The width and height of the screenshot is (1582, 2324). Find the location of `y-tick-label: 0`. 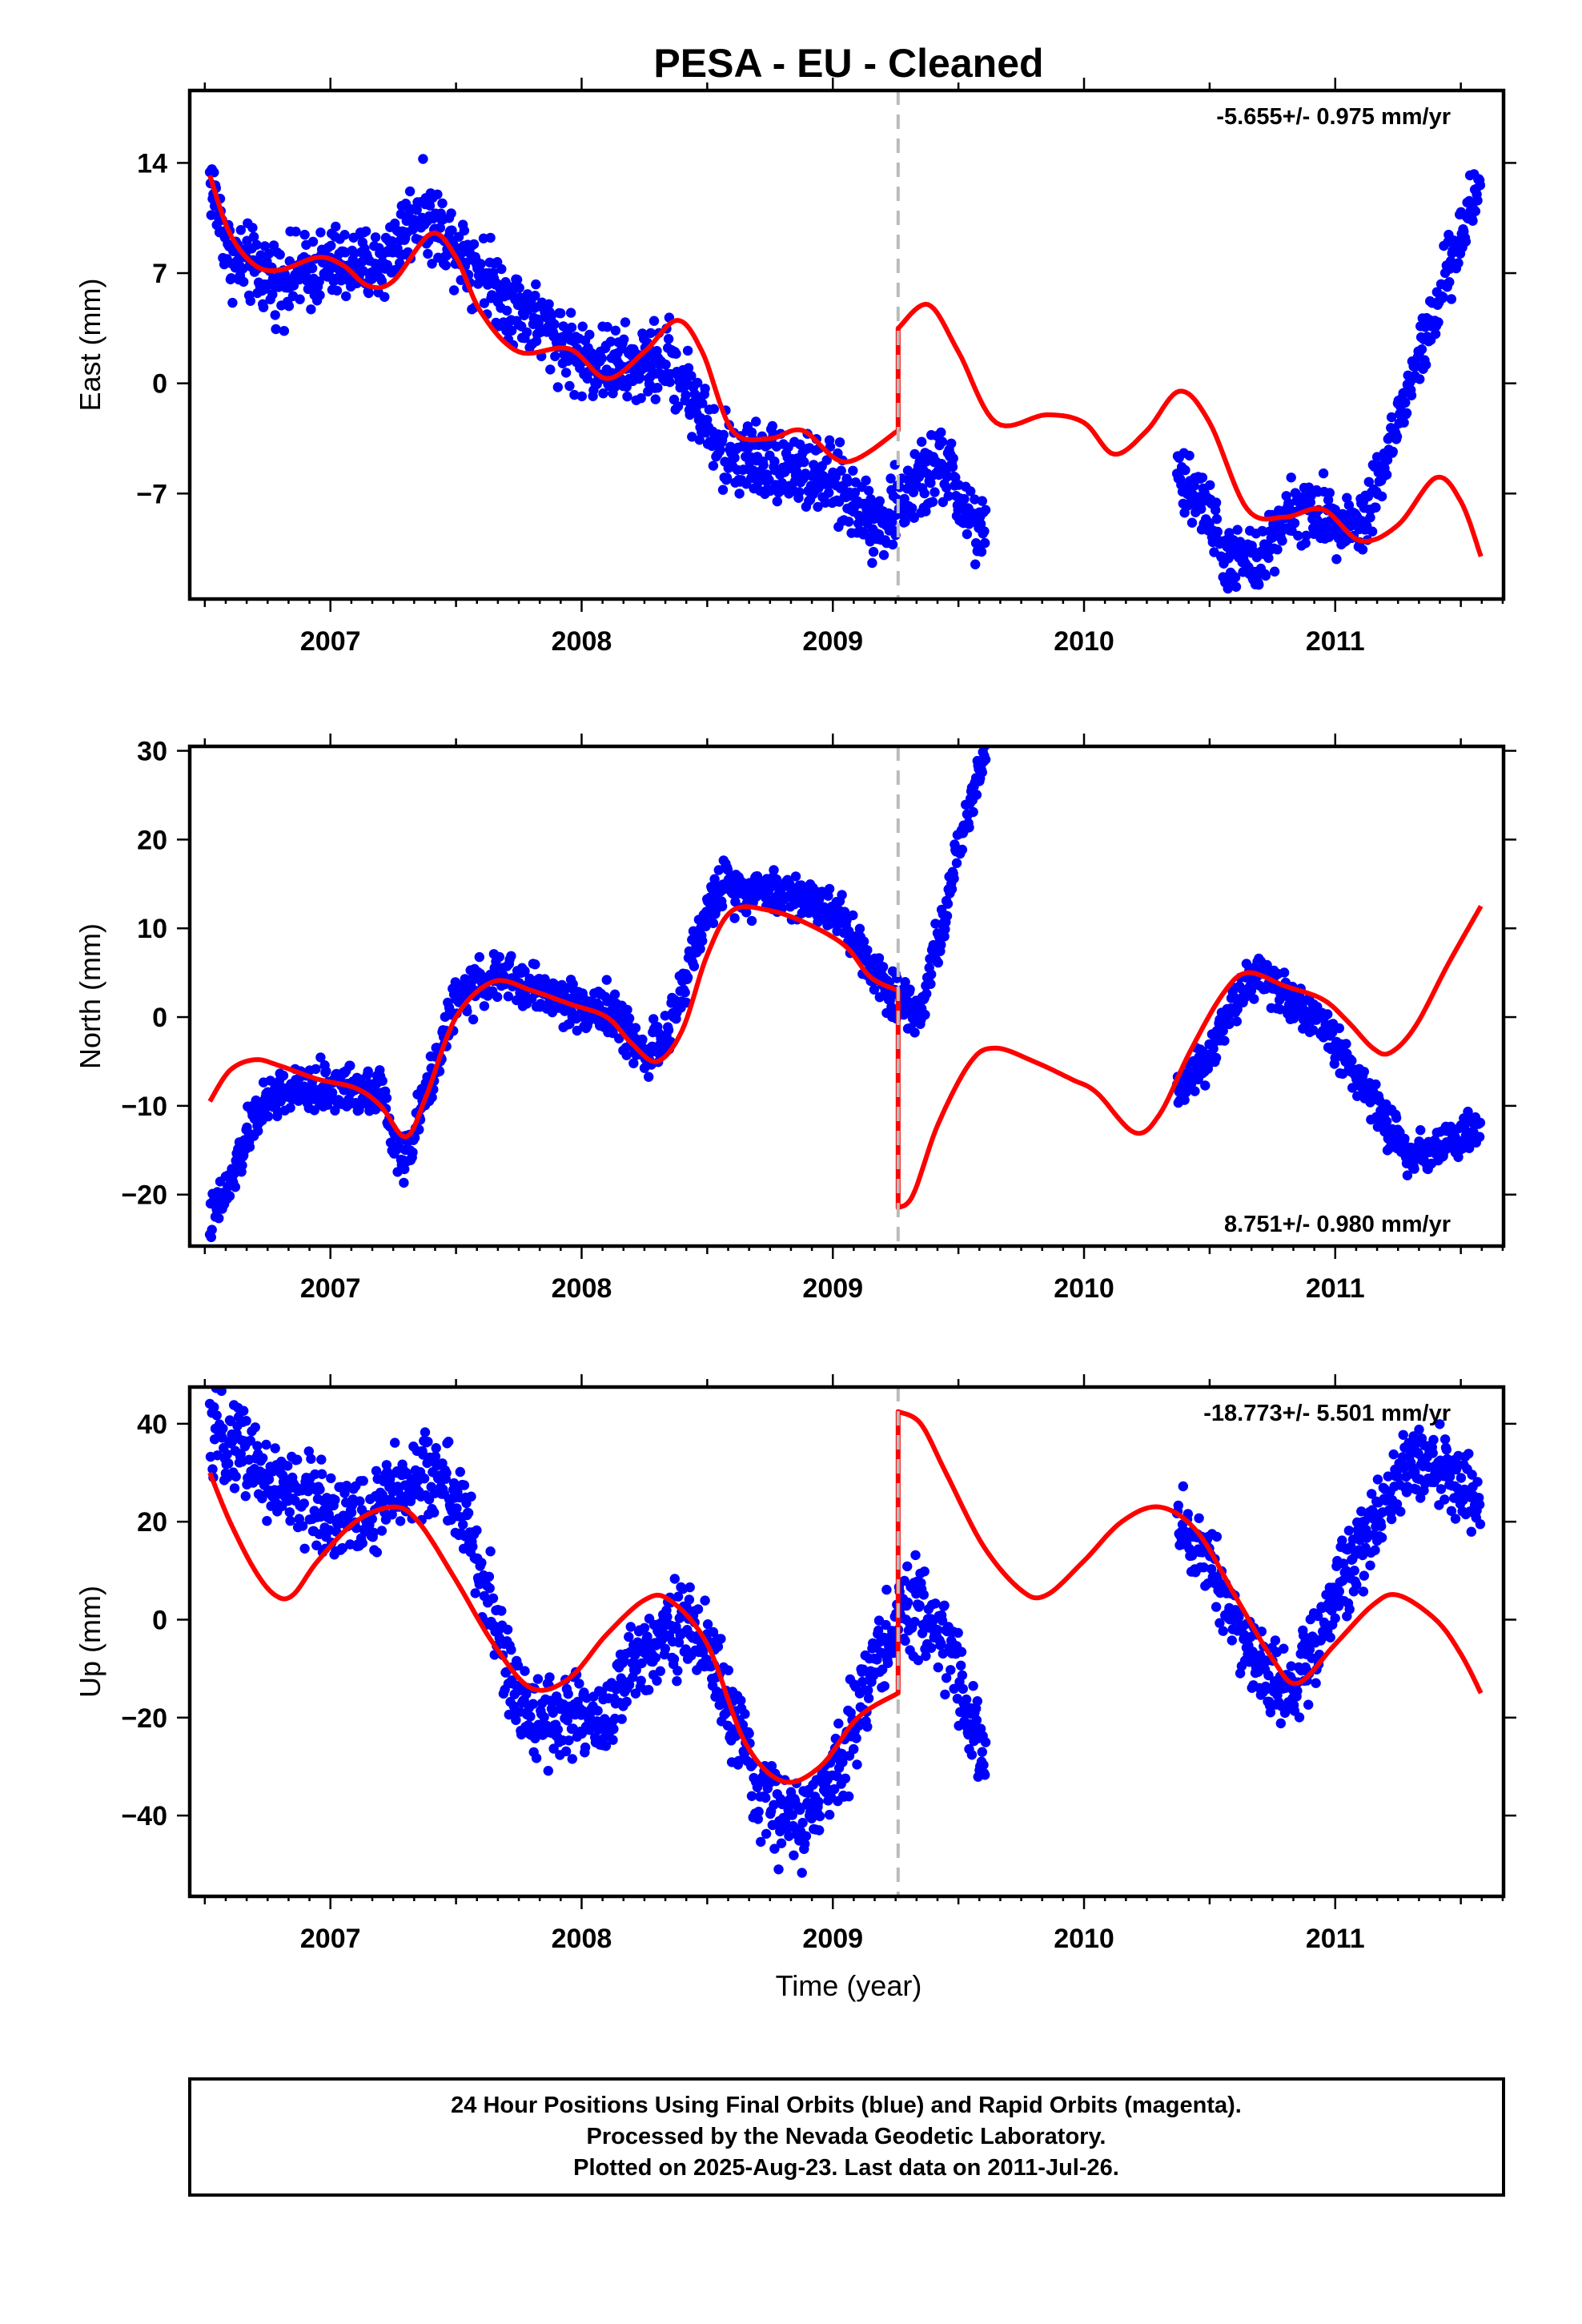

y-tick-label: 0 is located at coordinates (159, 1018).